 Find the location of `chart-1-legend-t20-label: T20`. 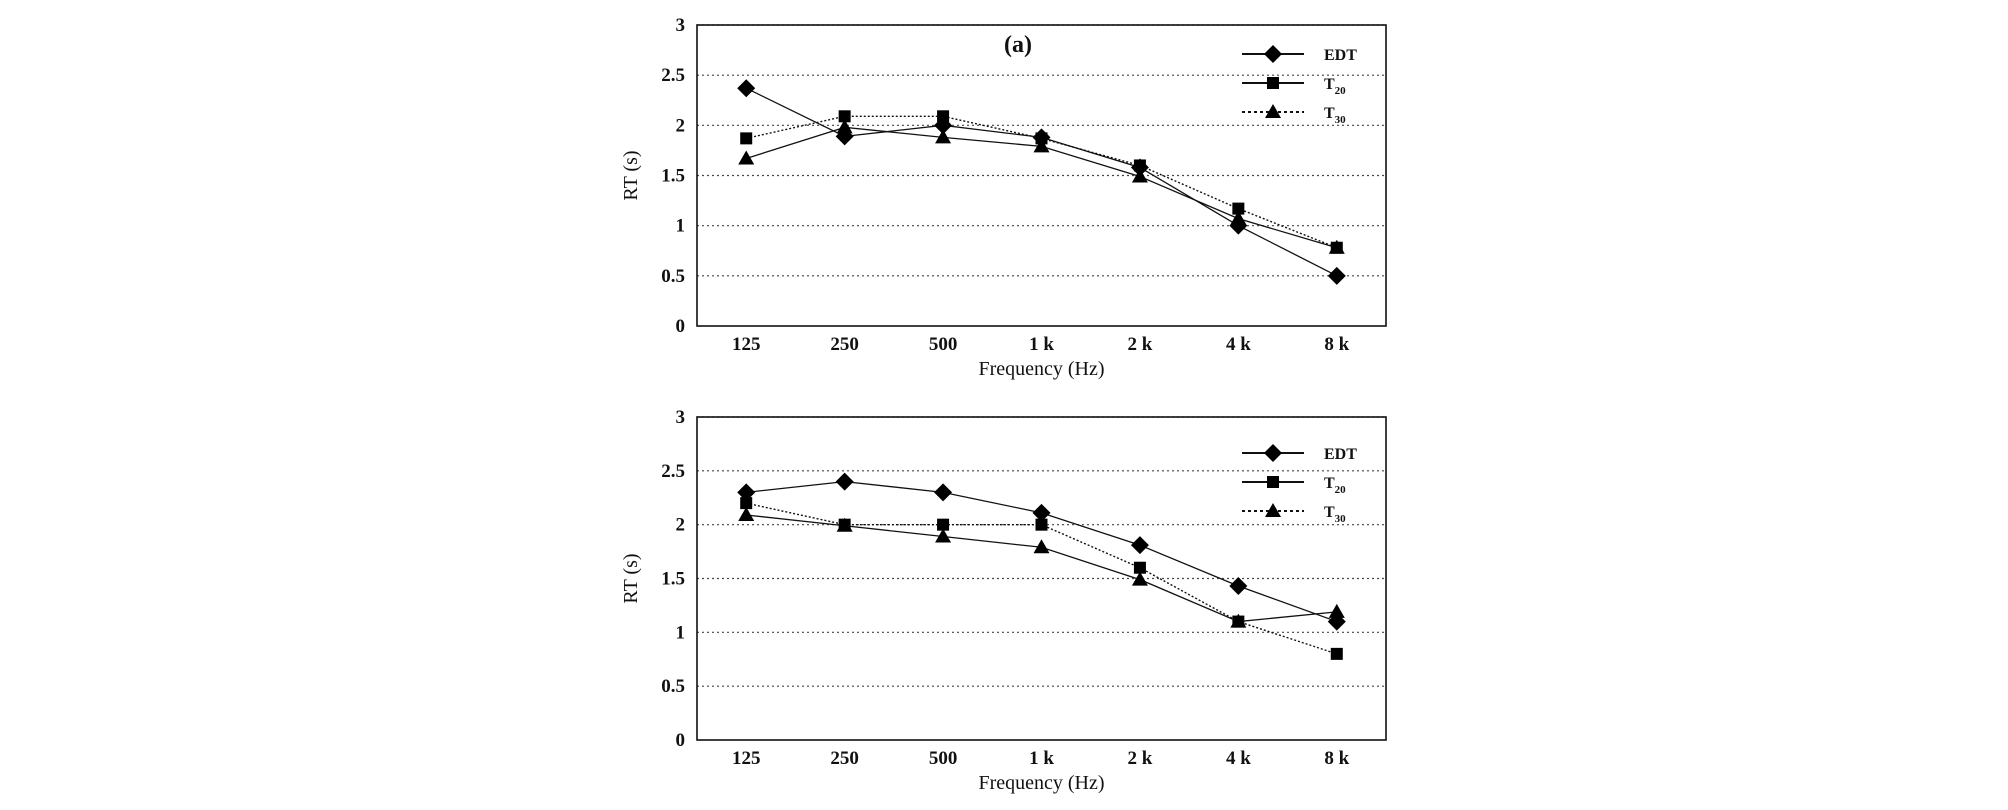

chart-1-legend-t20-label: T20 is located at coordinates (1335, 86).